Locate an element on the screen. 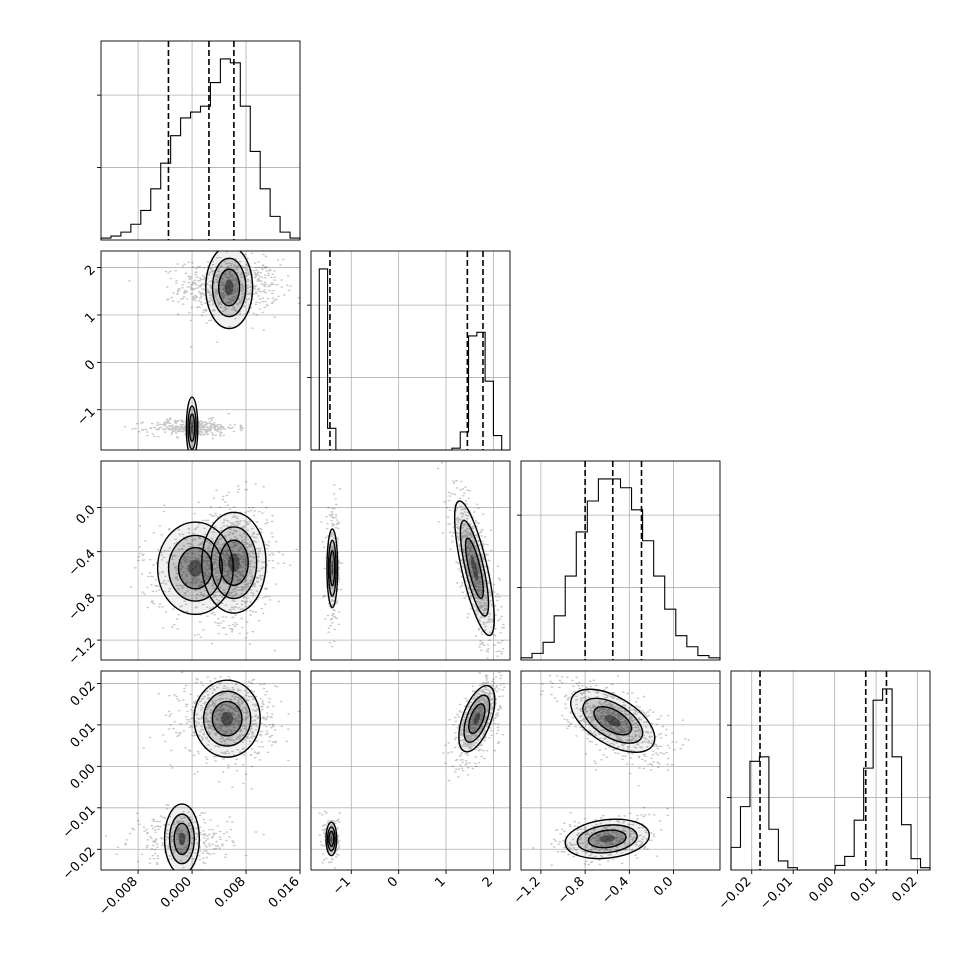  panel-1-4-frame is located at coordinates (200, 770).